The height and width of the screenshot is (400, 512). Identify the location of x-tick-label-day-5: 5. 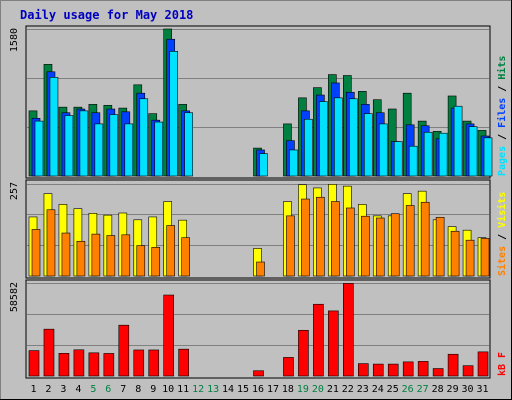
(93, 389).